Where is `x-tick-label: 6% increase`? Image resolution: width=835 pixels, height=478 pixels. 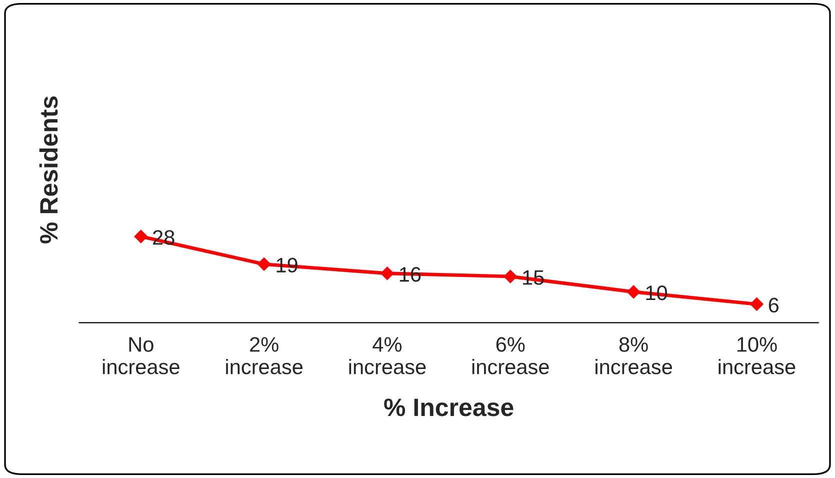
x-tick-label: 6% increase is located at coordinates (510, 355).